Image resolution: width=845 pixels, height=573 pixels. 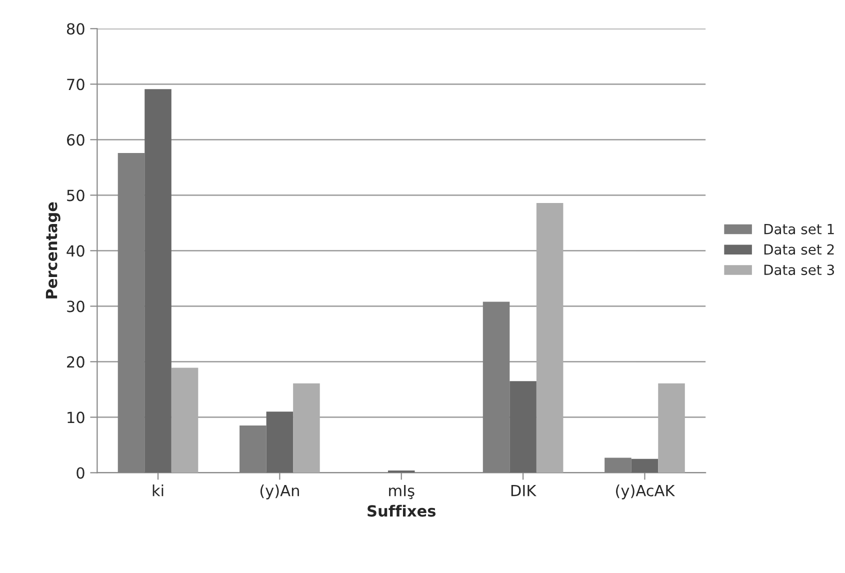 I want to click on x-tick-label: DIK, so click(x=524, y=490).